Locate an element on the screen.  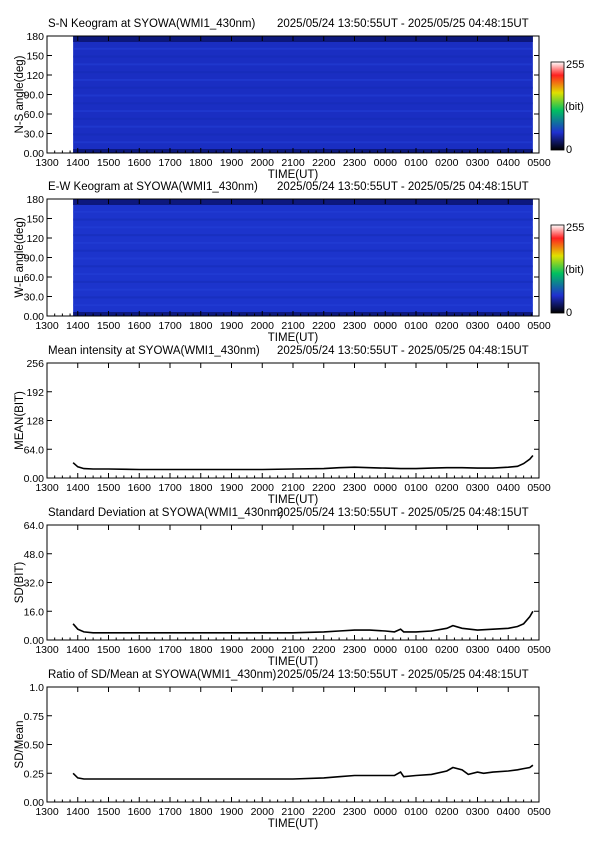
y-tick-label: 1.0 is located at coordinates (36, 688).